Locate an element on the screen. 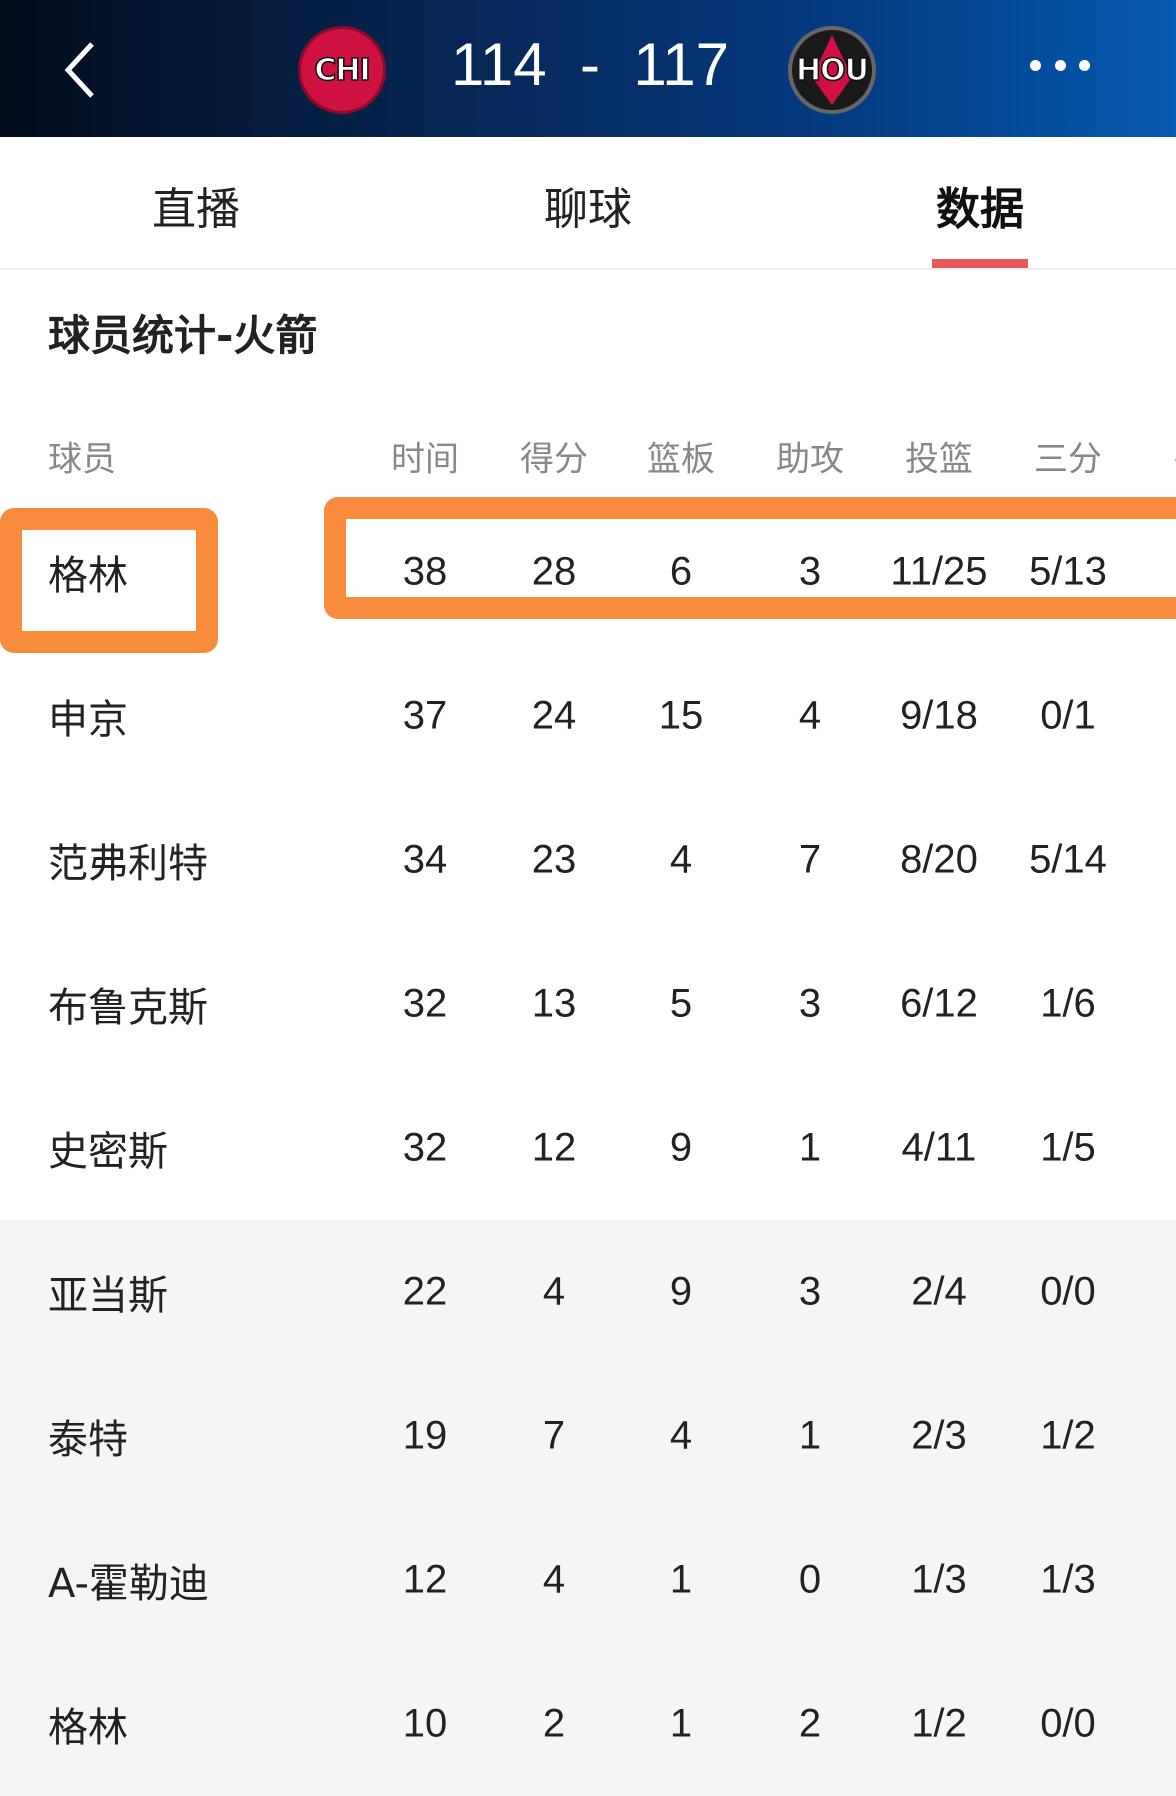 Image resolution: width=1176 pixels, height=1796 pixels. active-tab-indicator is located at coordinates (980, 263).